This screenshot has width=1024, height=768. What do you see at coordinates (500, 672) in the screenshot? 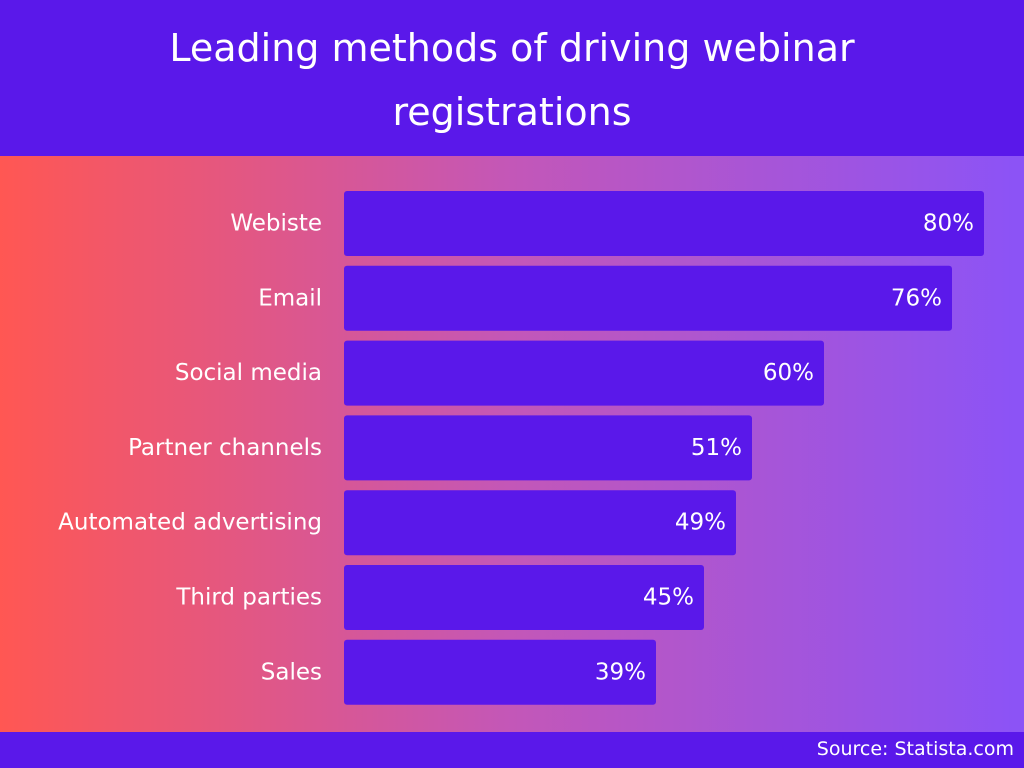
I see `bar-sales` at bounding box center [500, 672].